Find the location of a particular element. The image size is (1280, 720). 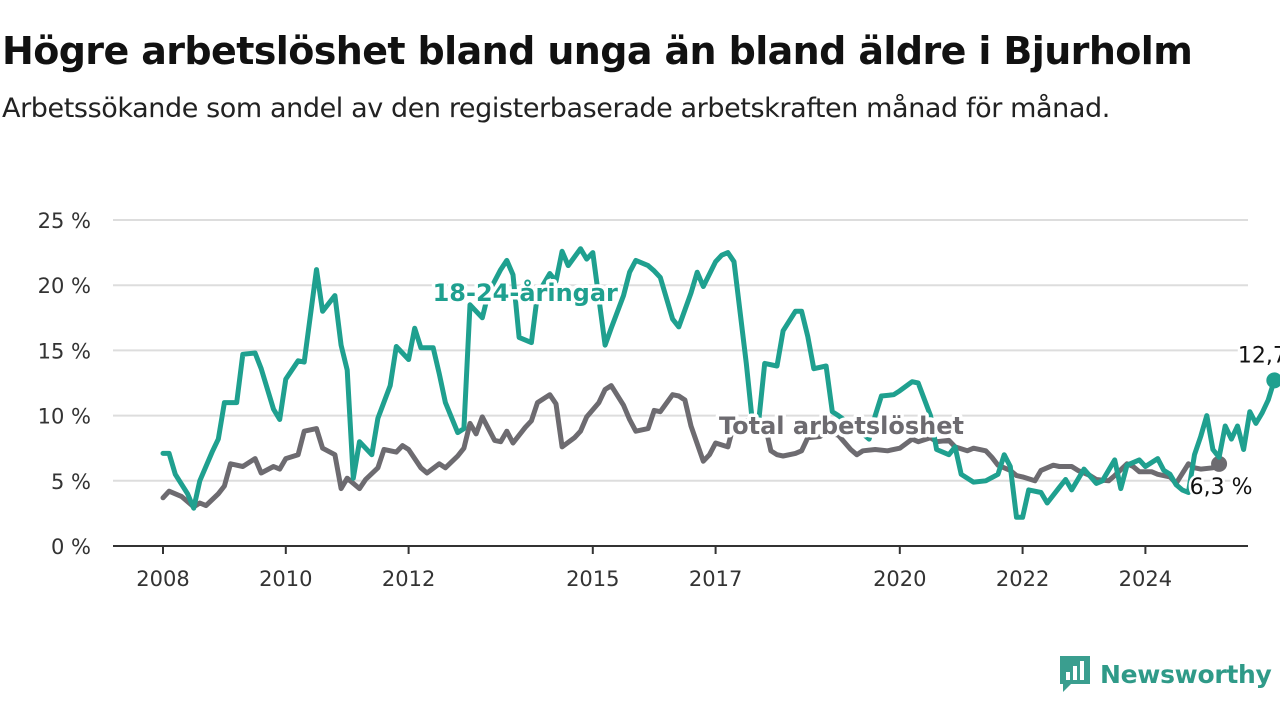

x-tick-label: 2020 is located at coordinates (899, 579).